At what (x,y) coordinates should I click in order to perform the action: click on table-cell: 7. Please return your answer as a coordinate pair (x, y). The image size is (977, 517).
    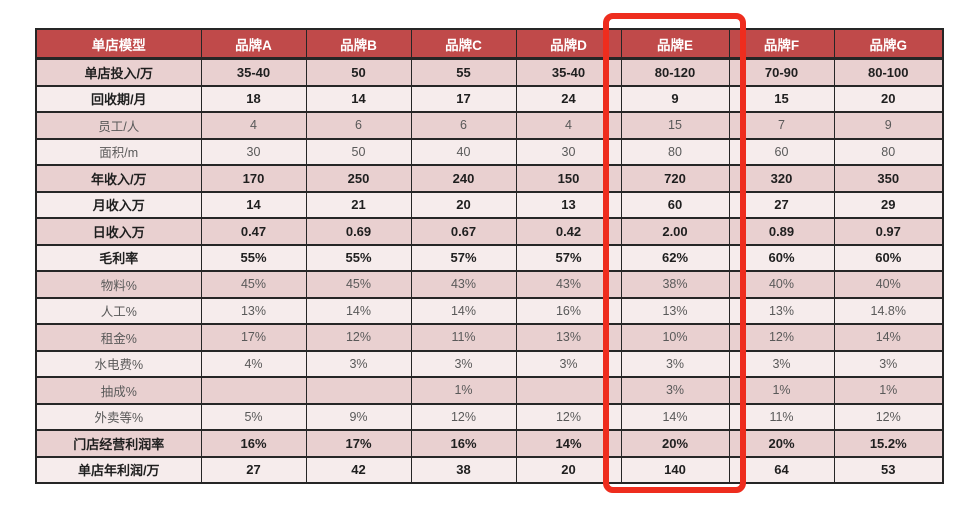
    Looking at the image, I should click on (781, 125).